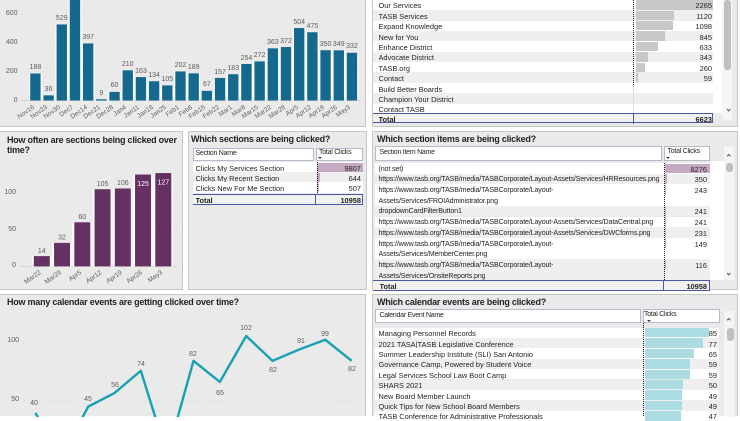 This screenshot has height=421, width=740. I want to click on svg-text: Apr26, so click(134, 277).